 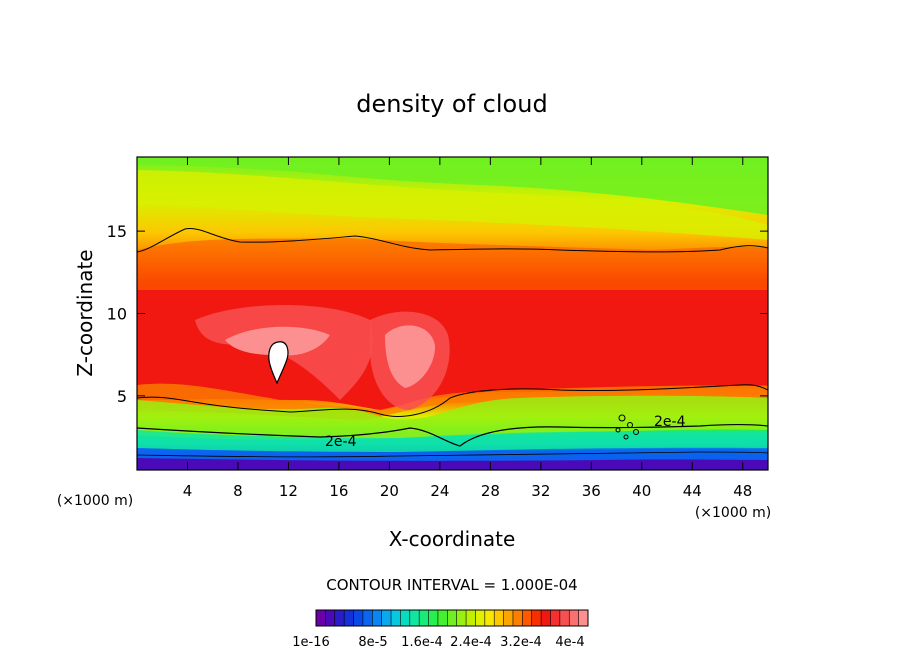 What do you see at coordinates (670, 422) in the screenshot?
I see `contour-label-2e4-right: 2e-4` at bounding box center [670, 422].